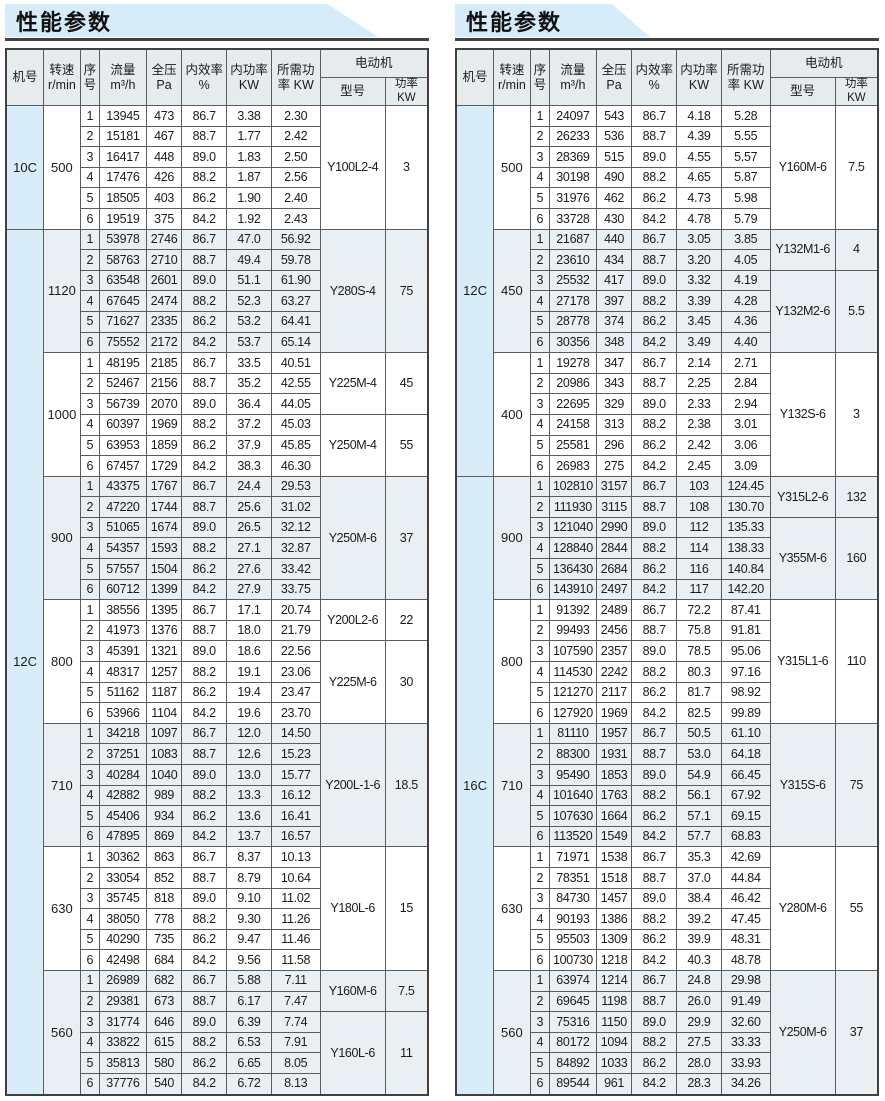  What do you see at coordinates (123, 836) in the screenshot?
I see `flow-cell: 47895` at bounding box center [123, 836].